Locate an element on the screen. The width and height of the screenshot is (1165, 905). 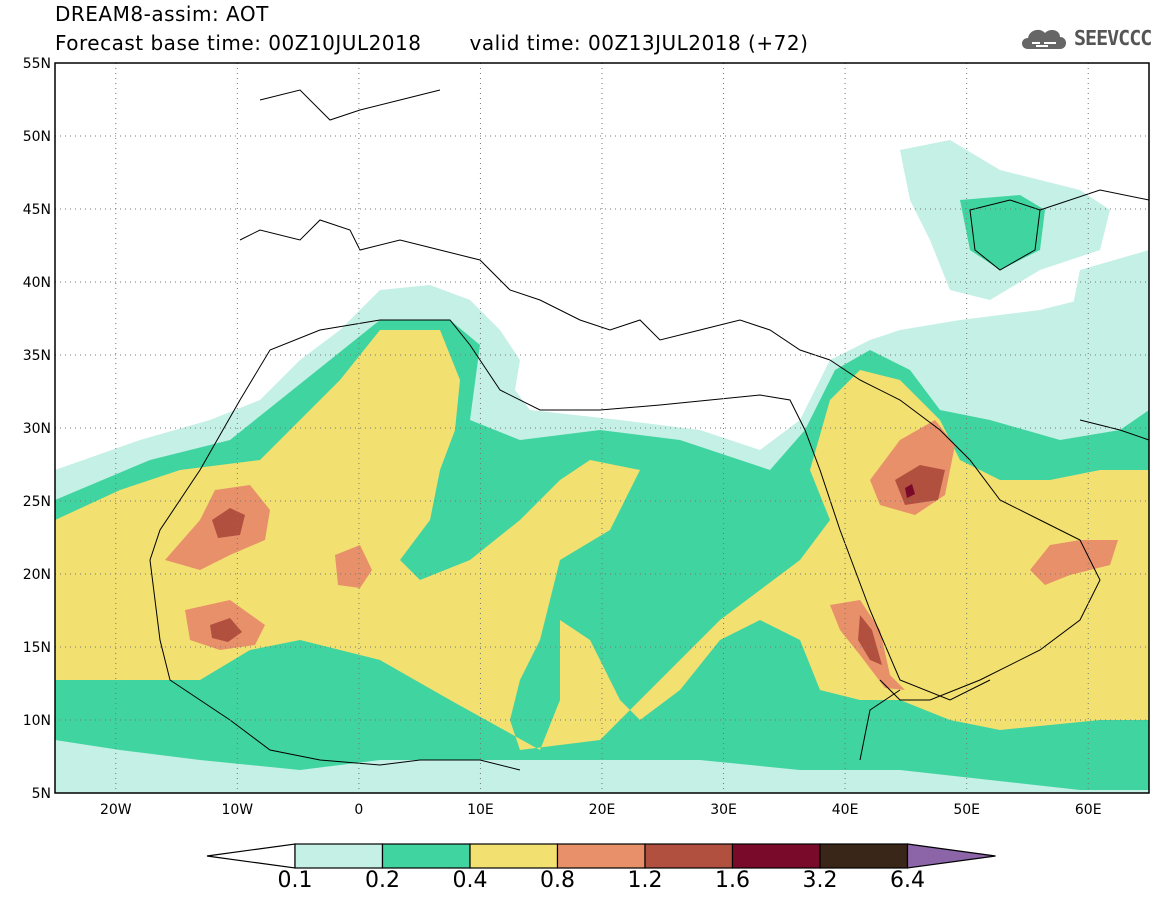
lon-tick-label: 10W is located at coordinates (237, 810).